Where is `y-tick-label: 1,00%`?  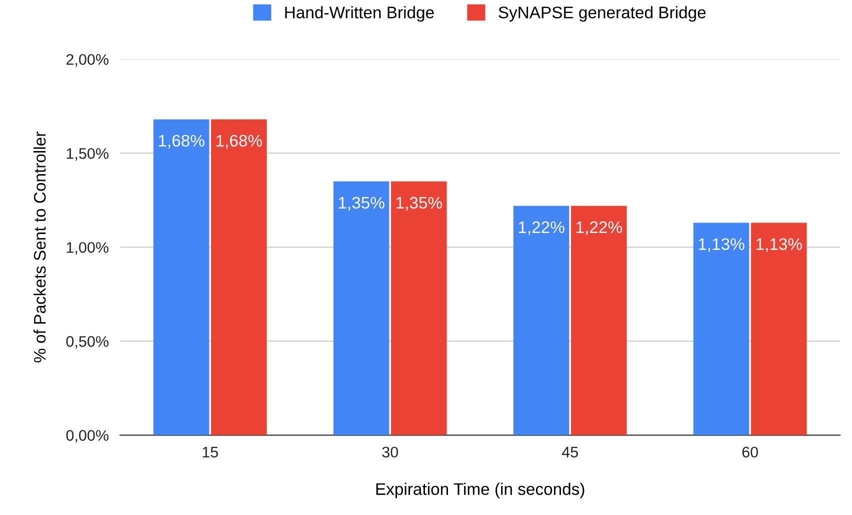 y-tick-label: 1,00% is located at coordinates (87, 248).